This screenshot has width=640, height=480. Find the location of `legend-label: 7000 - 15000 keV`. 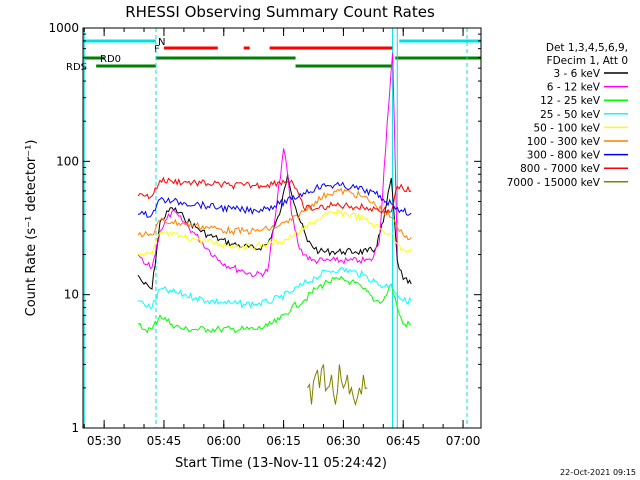

legend-label: 7000 - 15000 keV is located at coordinates (554, 183).